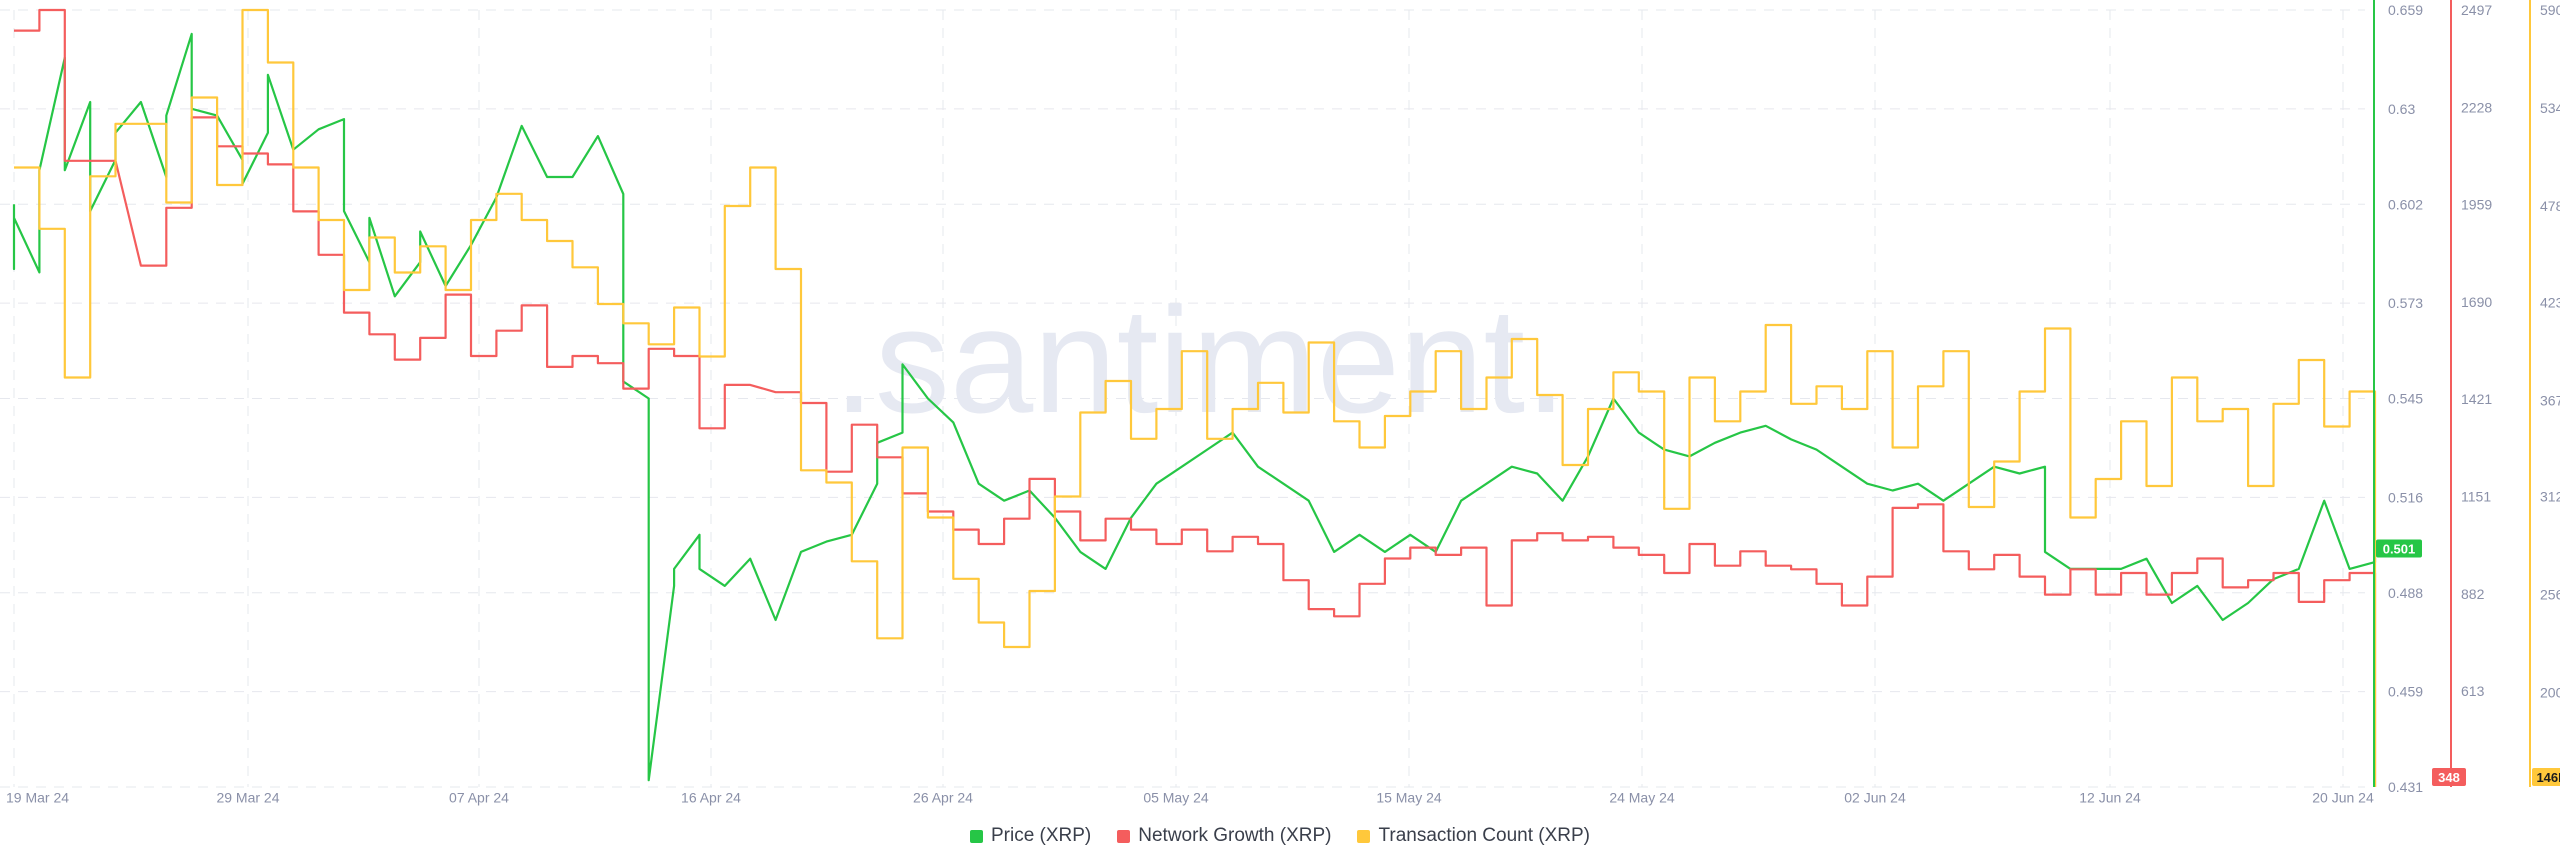  I want to click on x-tick-label: 16 Apr 24, so click(711, 797).